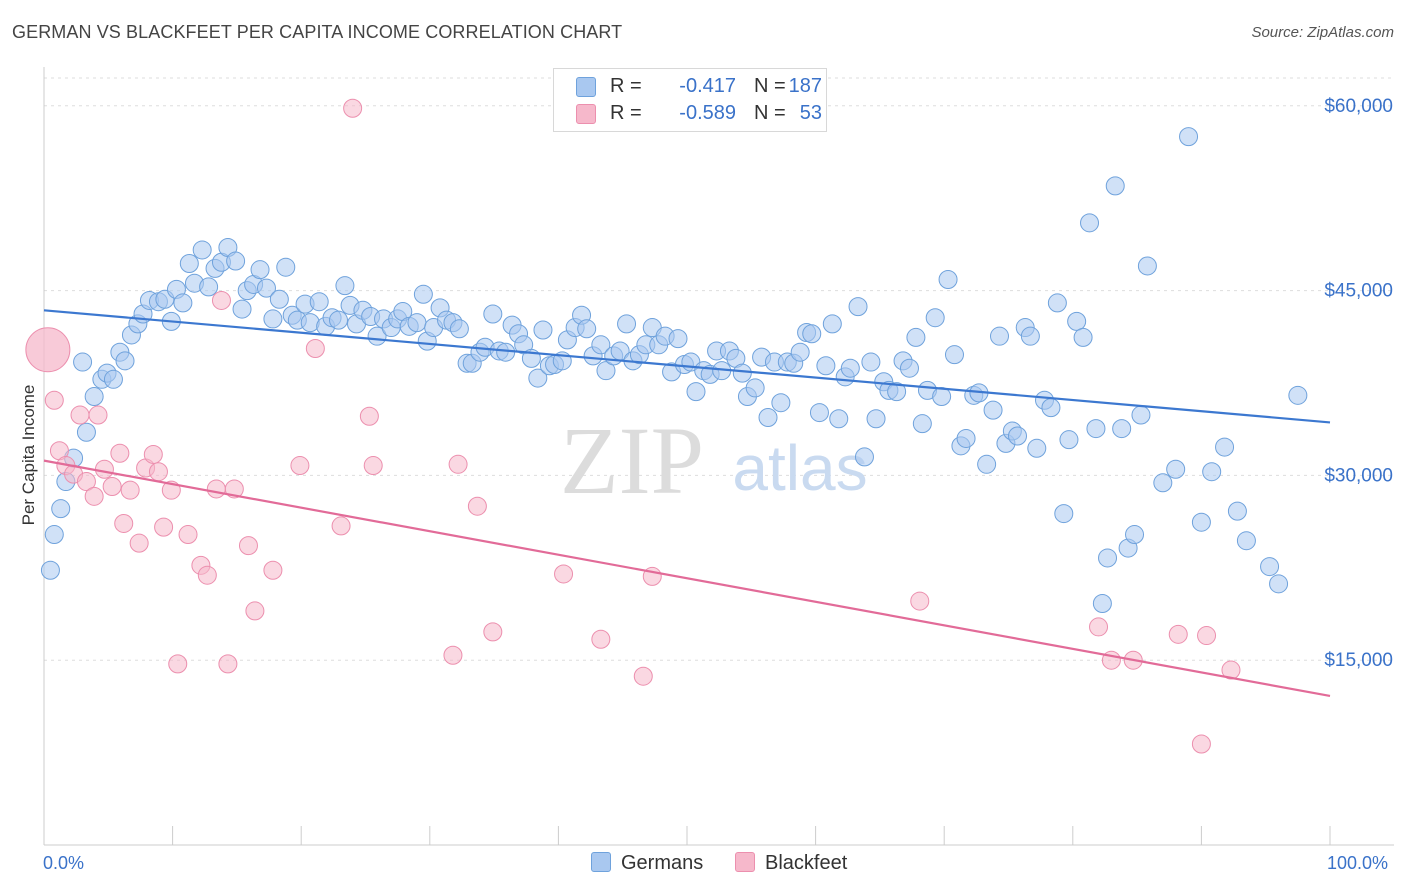 The height and width of the screenshot is (892, 1406). What do you see at coordinates (586, 114) in the screenshot?
I see `blackfeet-swatch` at bounding box center [586, 114].